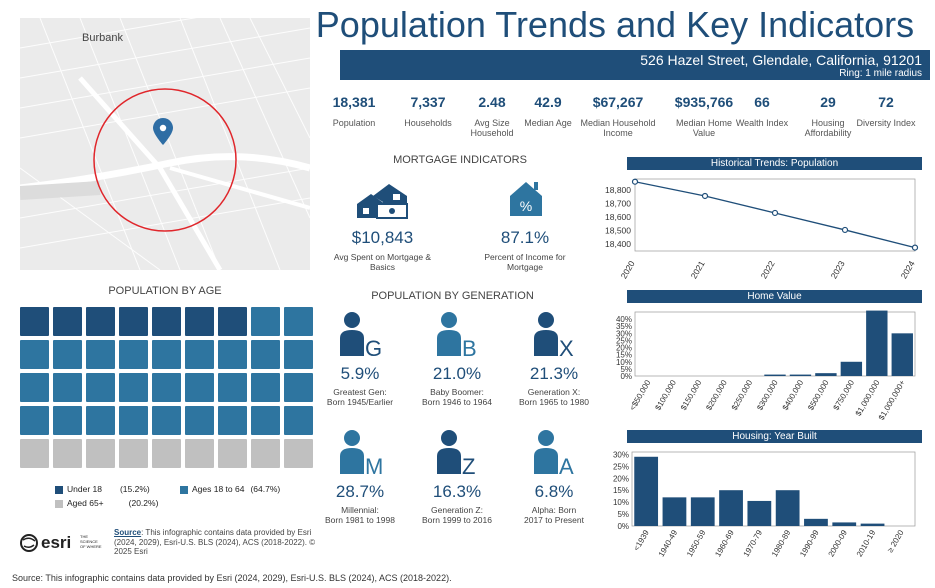 This screenshot has height=588, width=935. Describe the element at coordinates (866, 543) in the screenshot. I see `x-tick-label: 2010-19` at that location.